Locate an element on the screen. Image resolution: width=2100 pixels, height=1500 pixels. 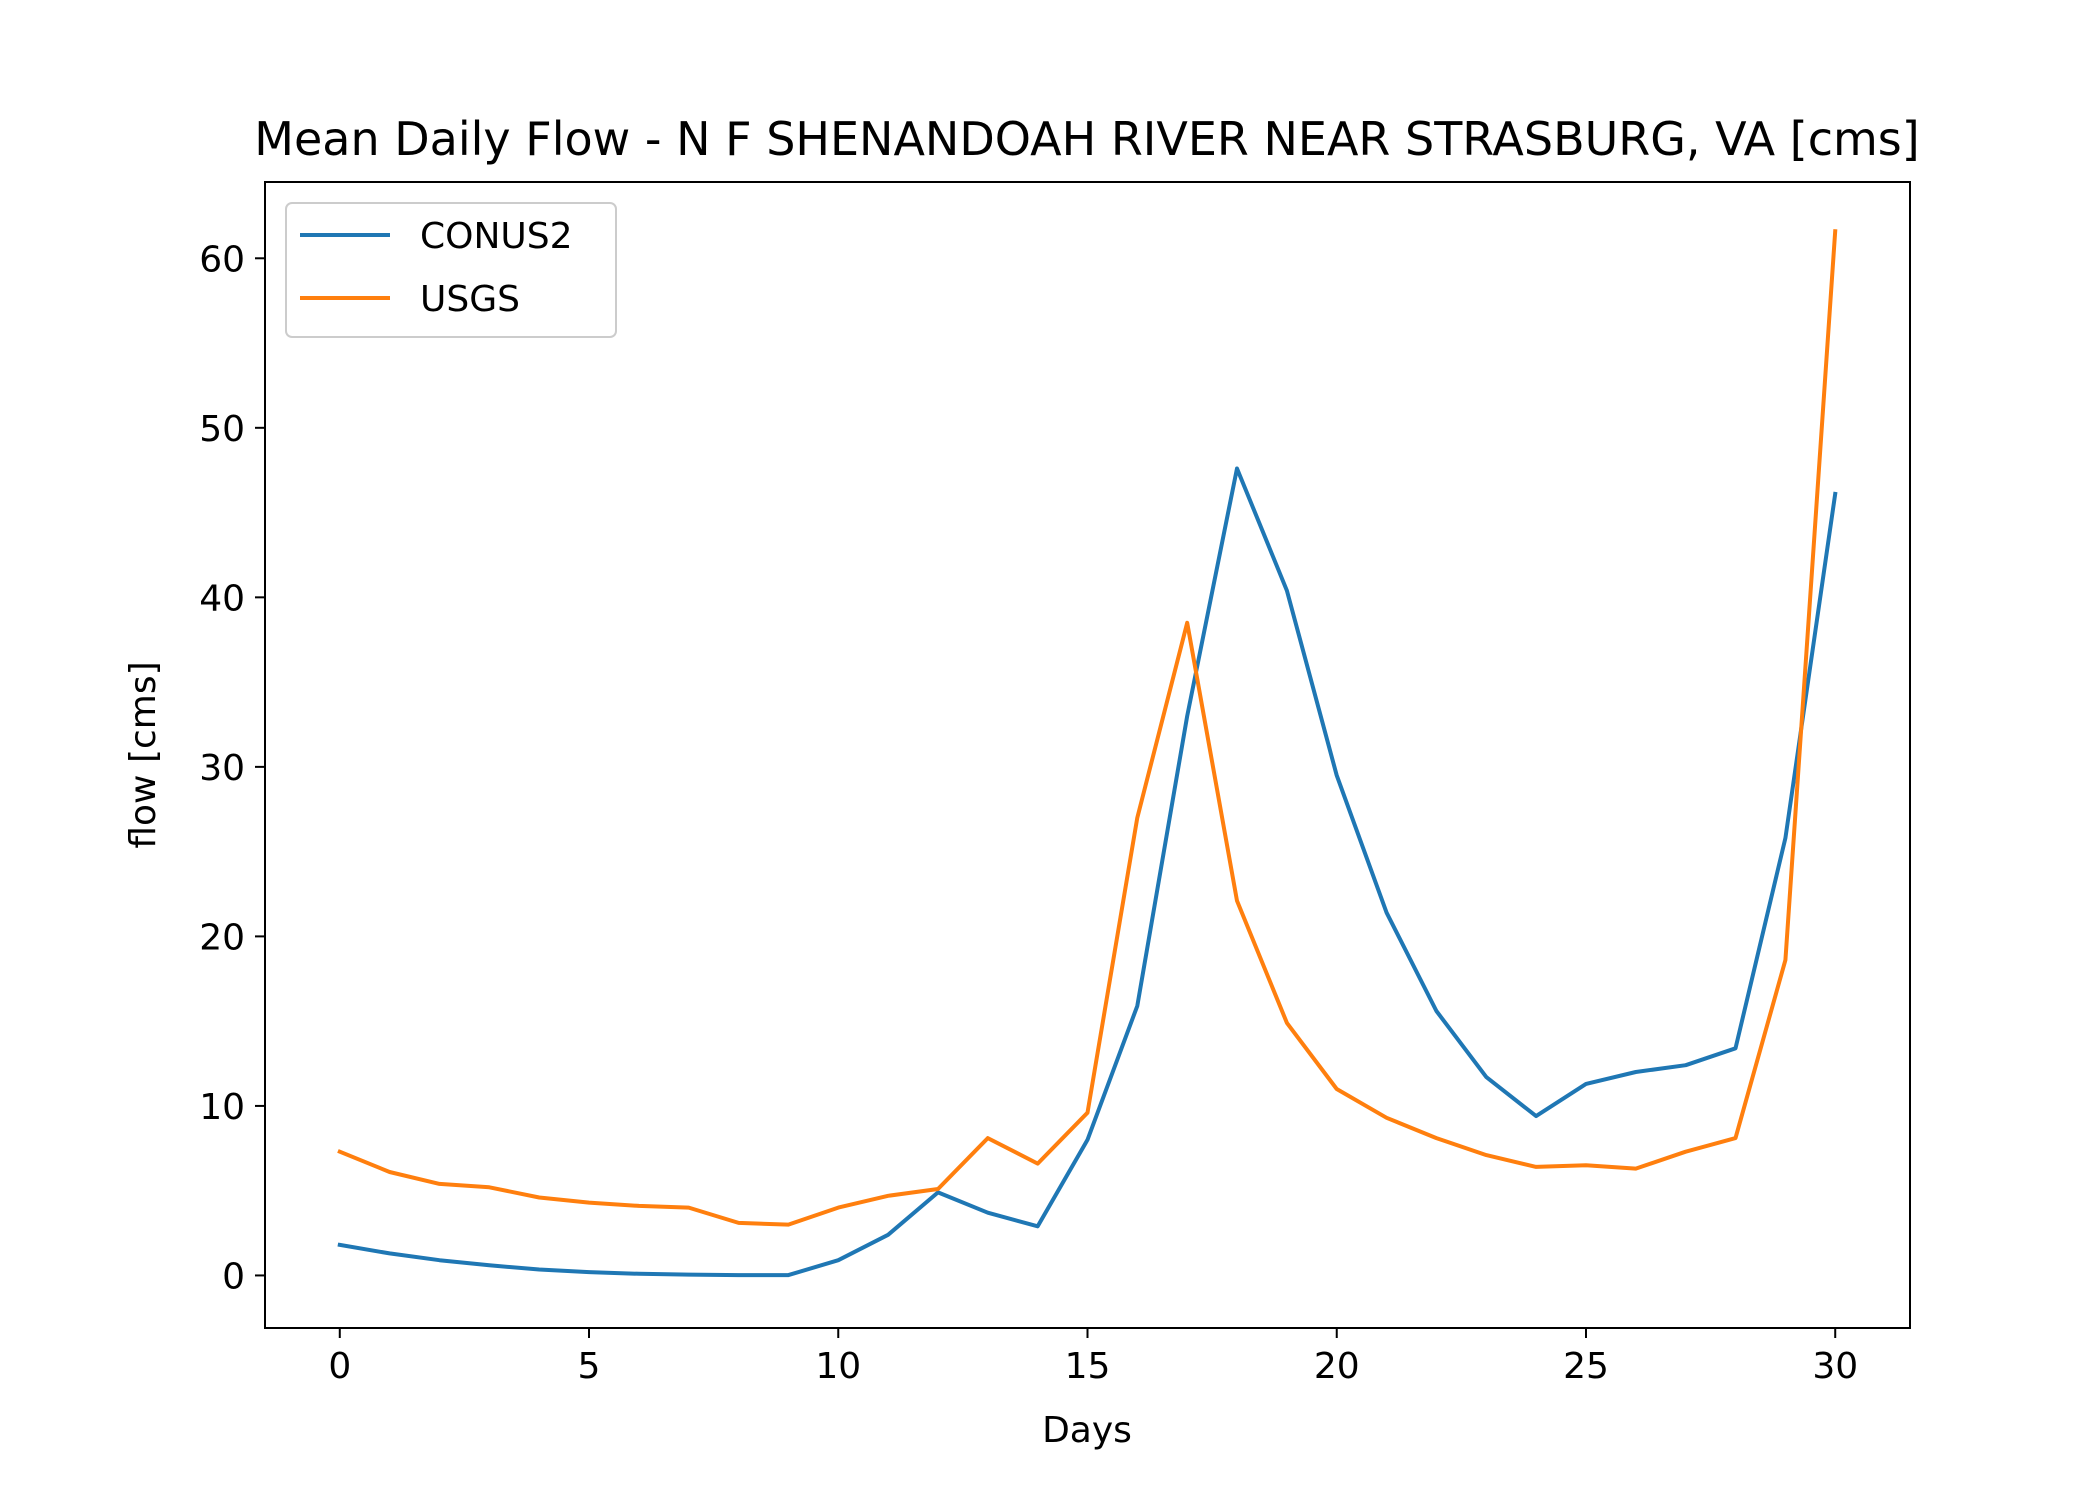
y-tick-label: 30 is located at coordinates (222, 768).